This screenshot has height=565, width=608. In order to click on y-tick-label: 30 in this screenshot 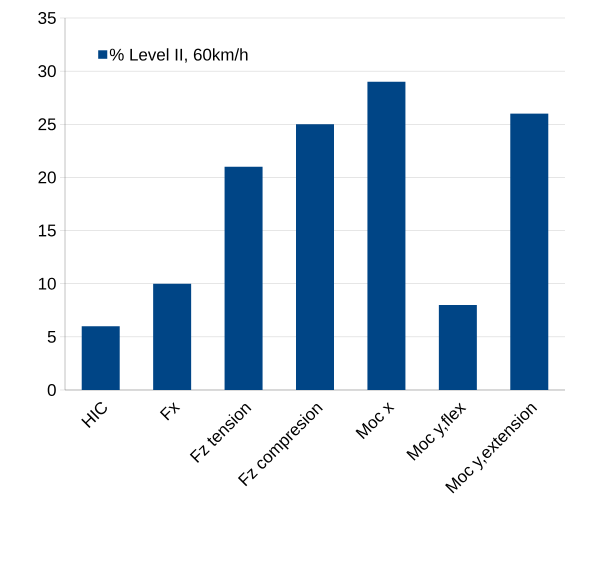, I will do `click(47, 71)`.